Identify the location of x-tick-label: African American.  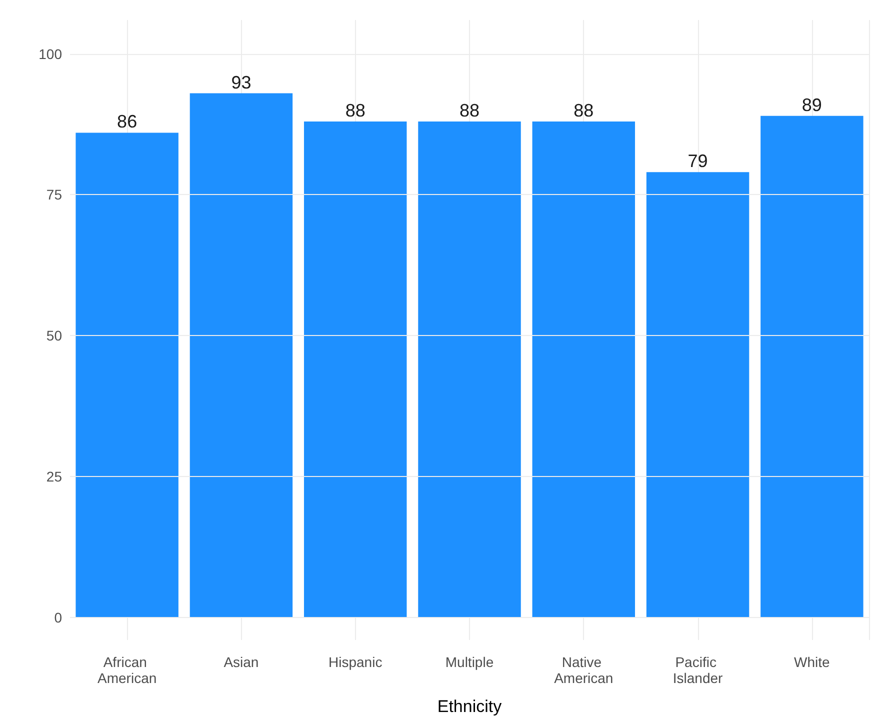
(127, 670).